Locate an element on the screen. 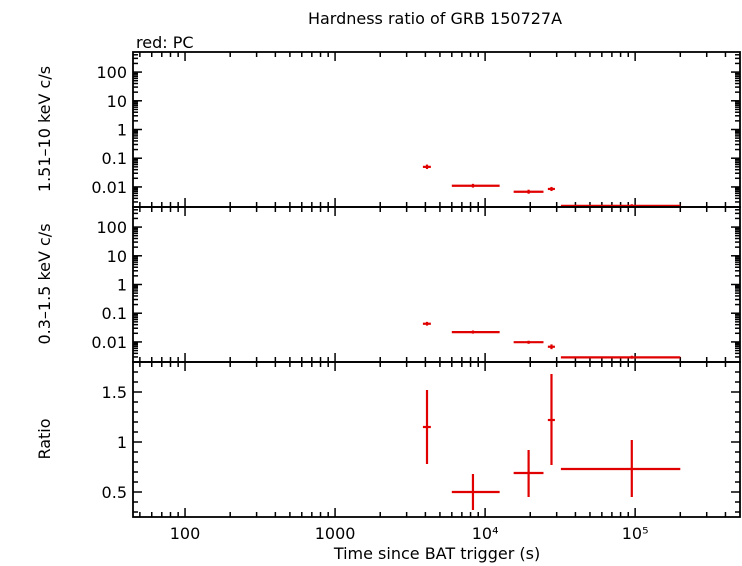  x-axis-label: Time since BAT trigger (s) is located at coordinates (436, 553).